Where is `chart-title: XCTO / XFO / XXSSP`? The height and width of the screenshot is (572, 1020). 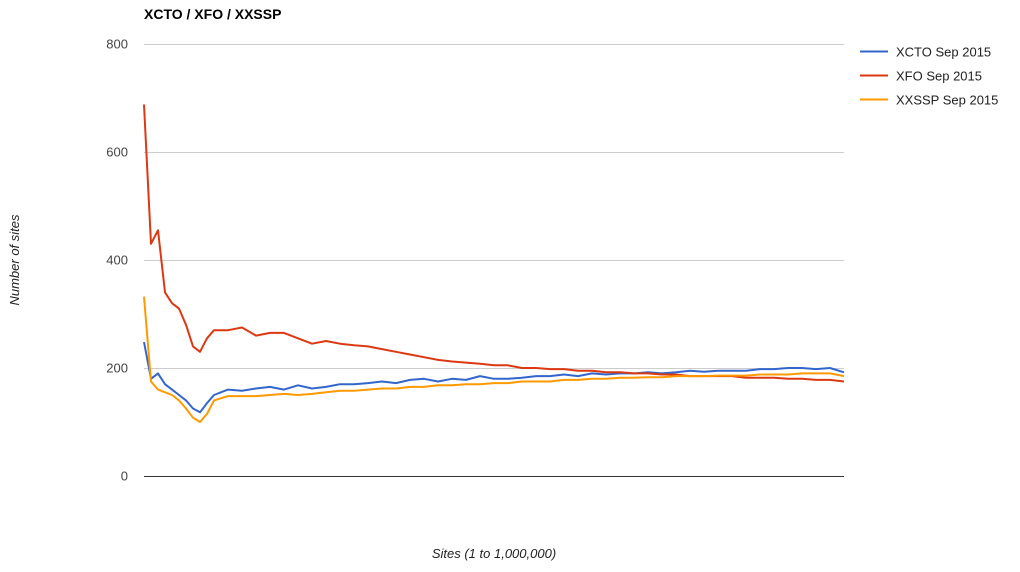
chart-title: XCTO / XFO / XXSSP is located at coordinates (212, 14).